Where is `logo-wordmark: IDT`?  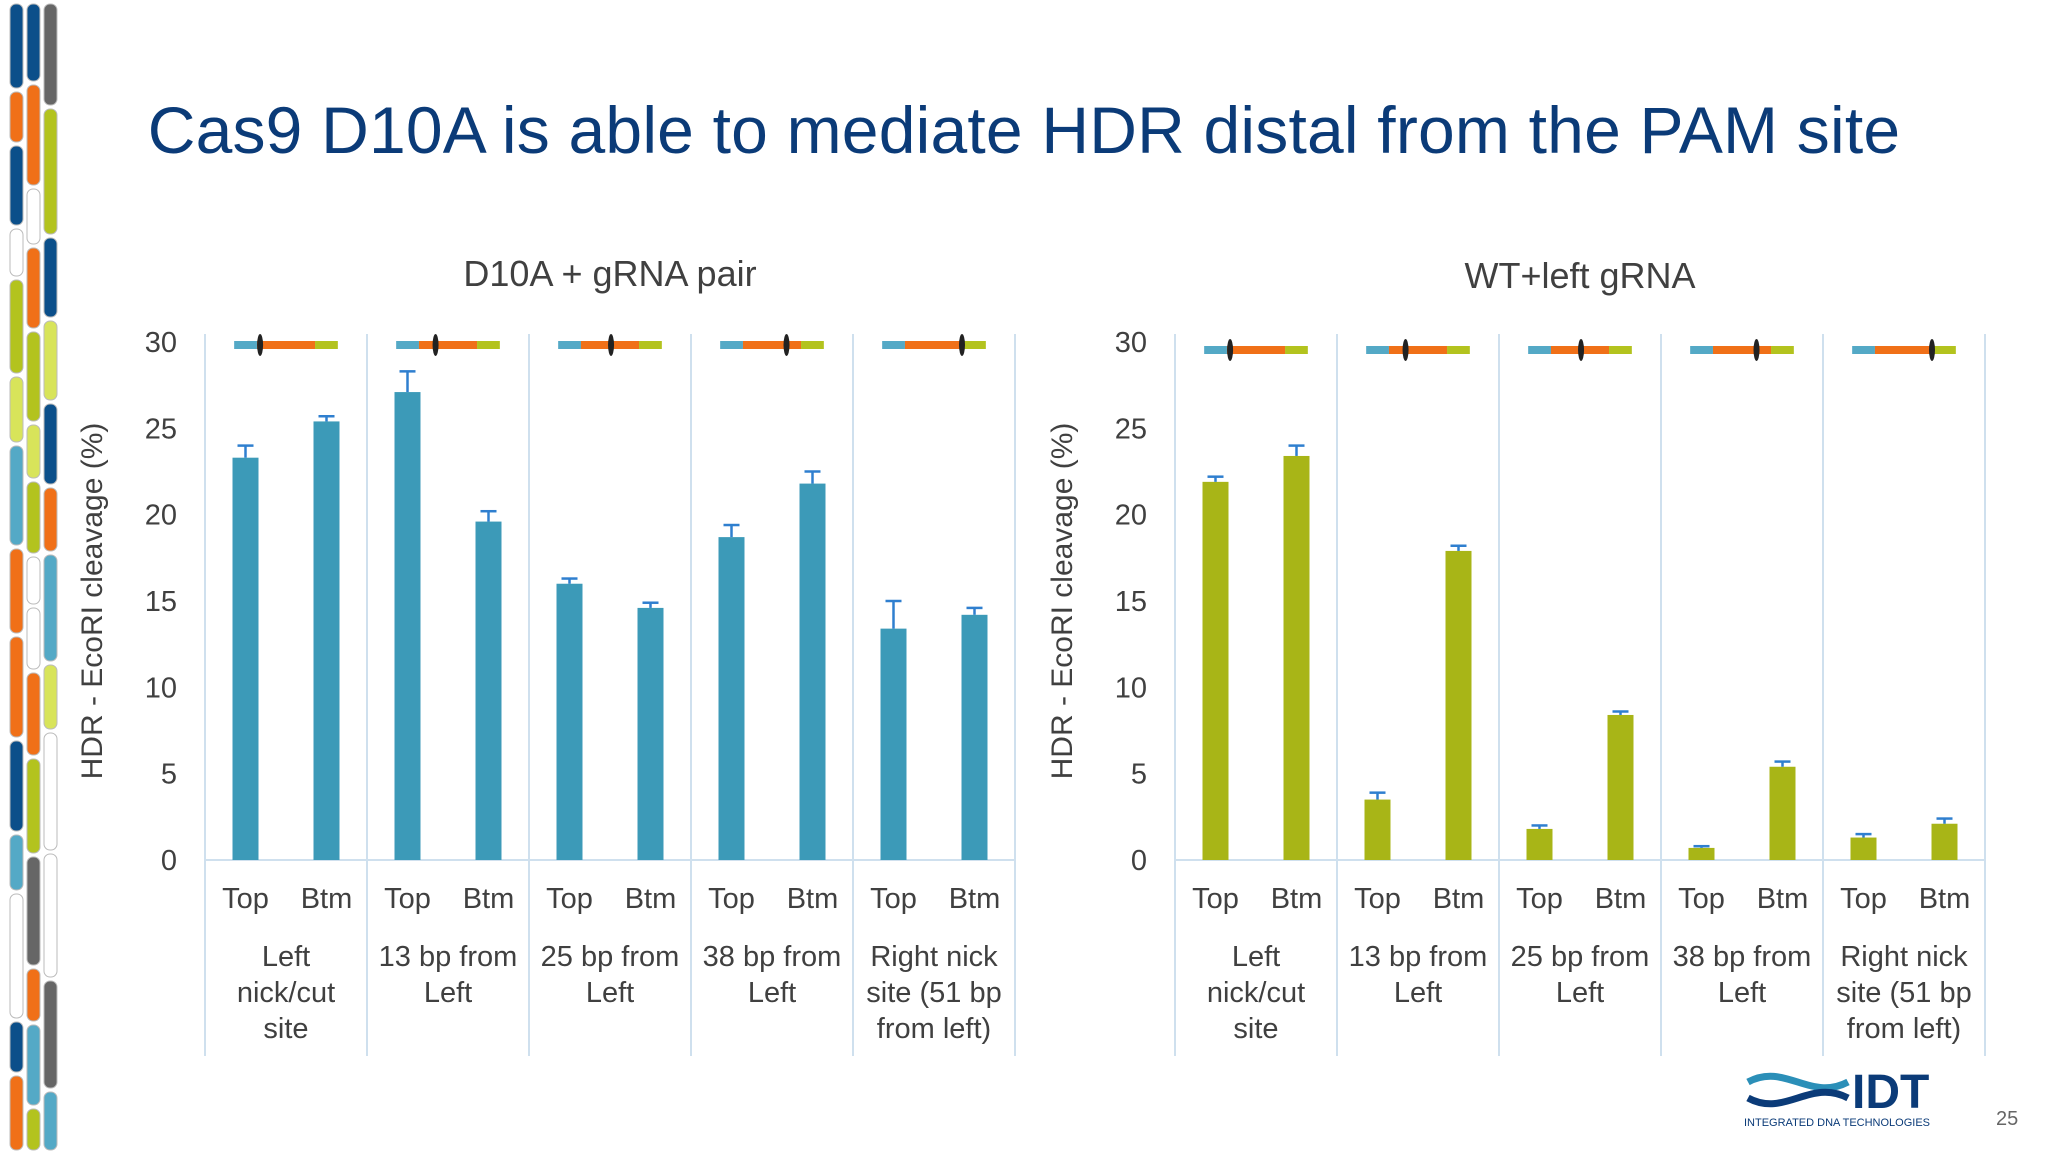
logo-wordmark: IDT is located at coordinates (1890, 1092).